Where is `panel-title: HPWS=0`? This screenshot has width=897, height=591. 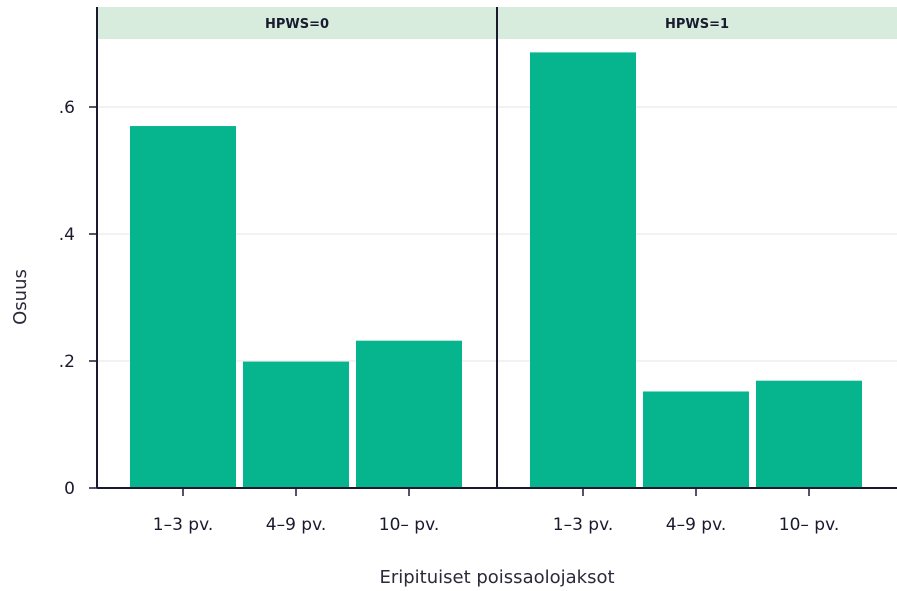
panel-title: HPWS=0 is located at coordinates (297, 24).